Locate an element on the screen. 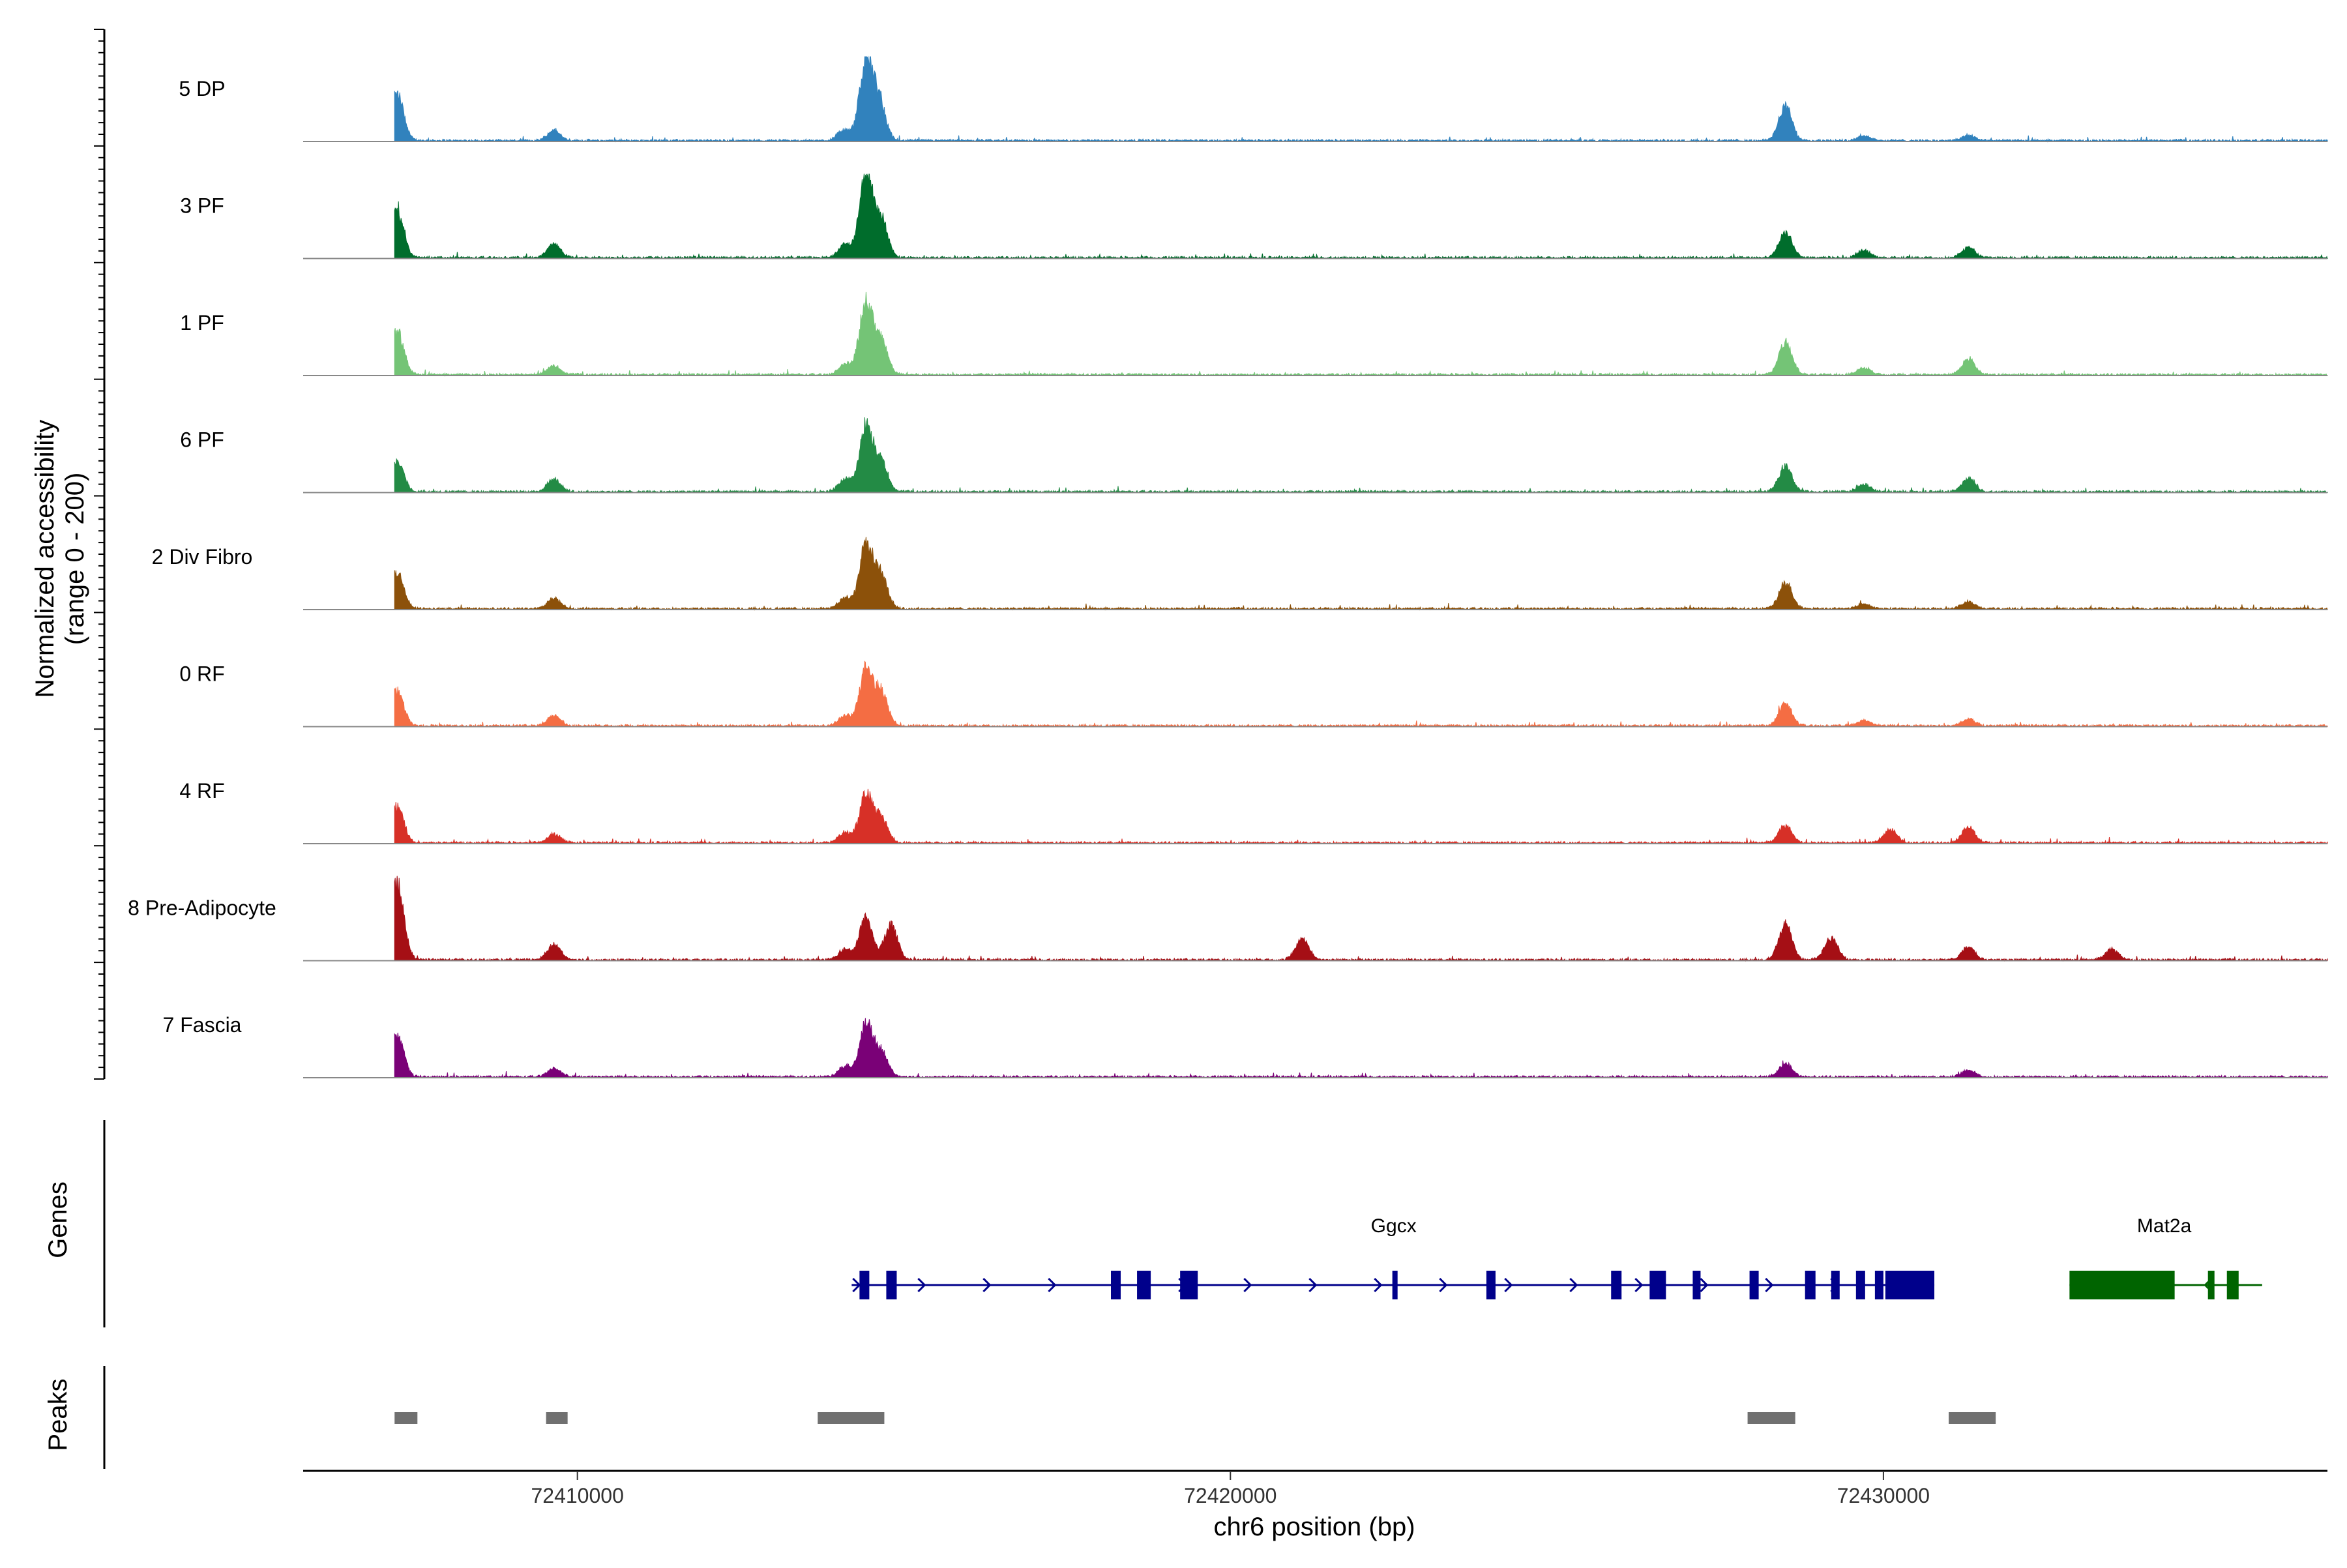  coverage-track: 6 PF is located at coordinates (1254, 456).